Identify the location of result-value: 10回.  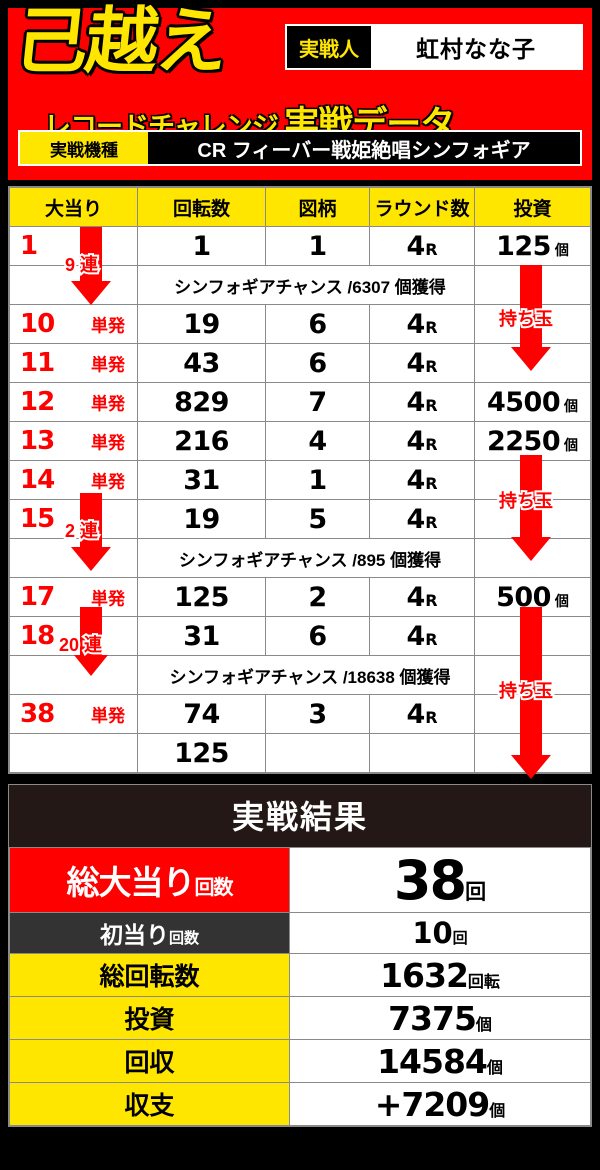
(440, 933).